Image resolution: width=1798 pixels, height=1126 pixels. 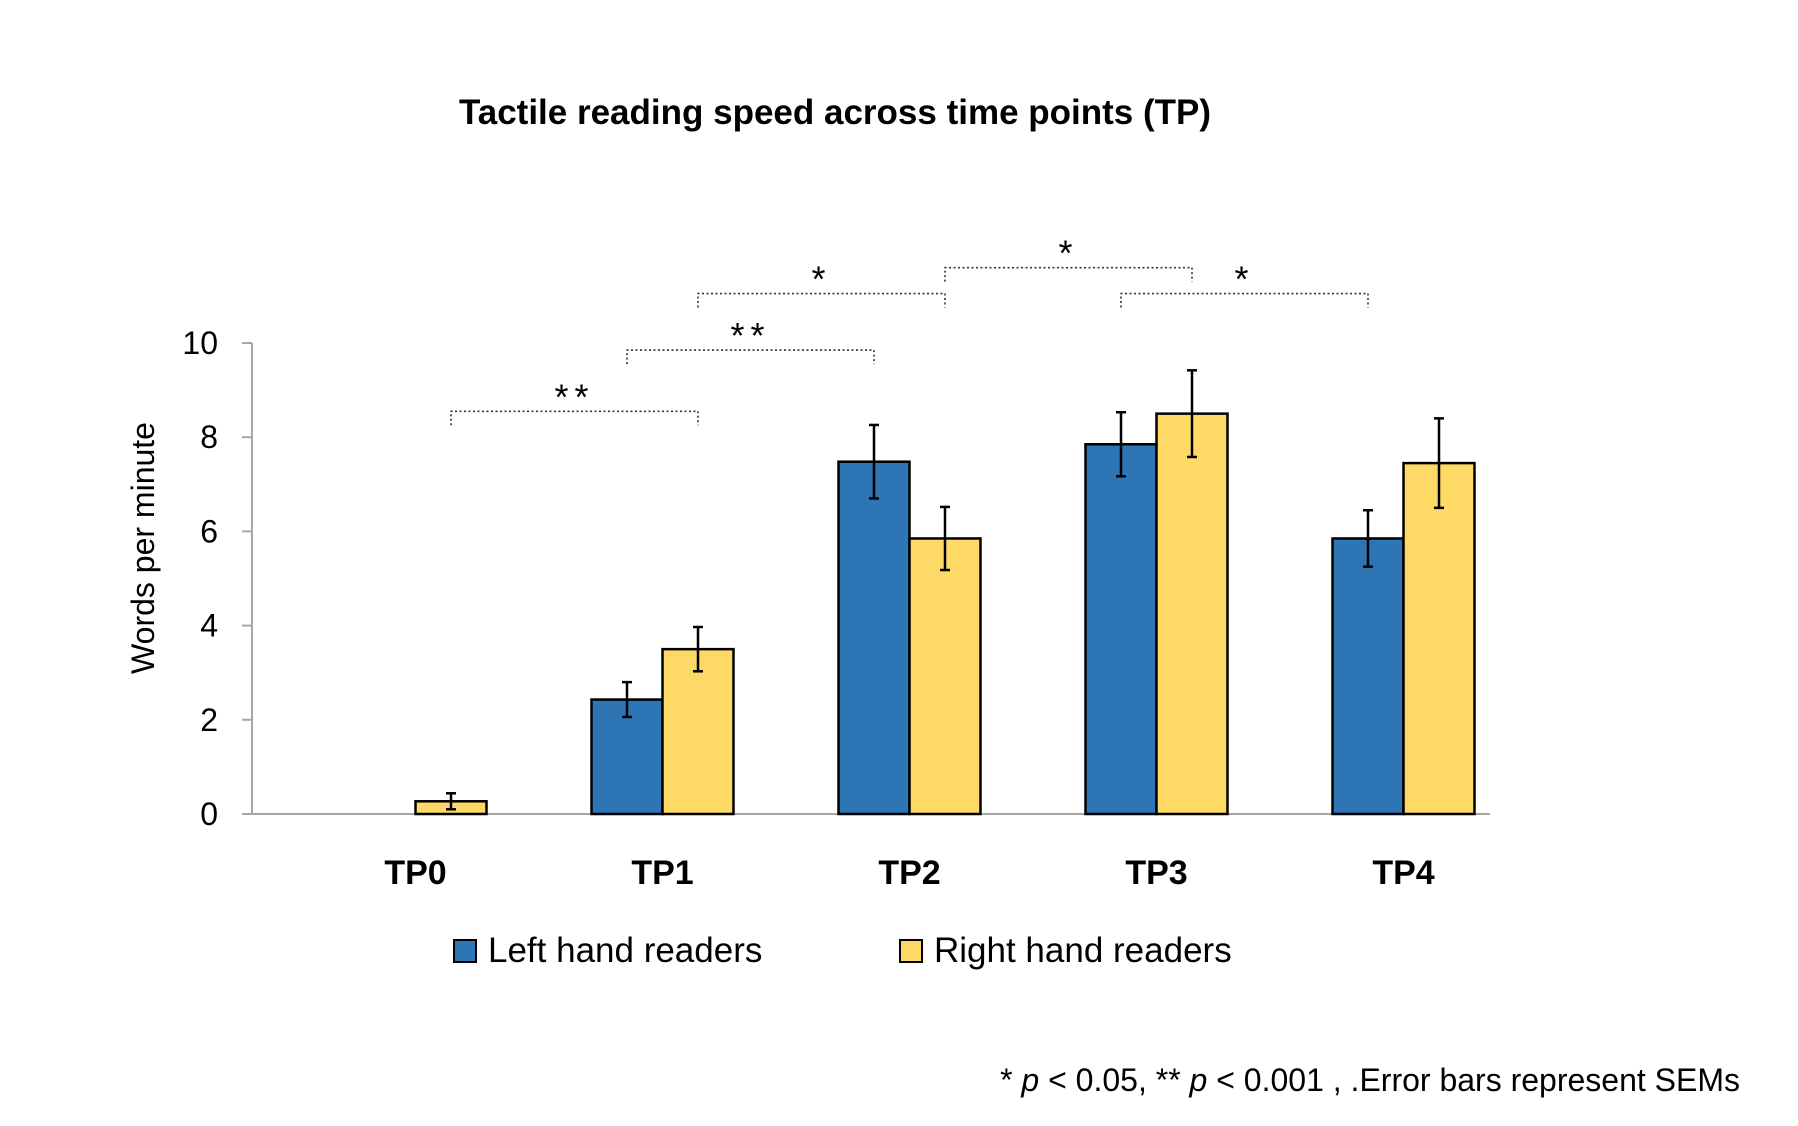 I want to click on footnote-p2: p, so click(x=1198, y=1080).